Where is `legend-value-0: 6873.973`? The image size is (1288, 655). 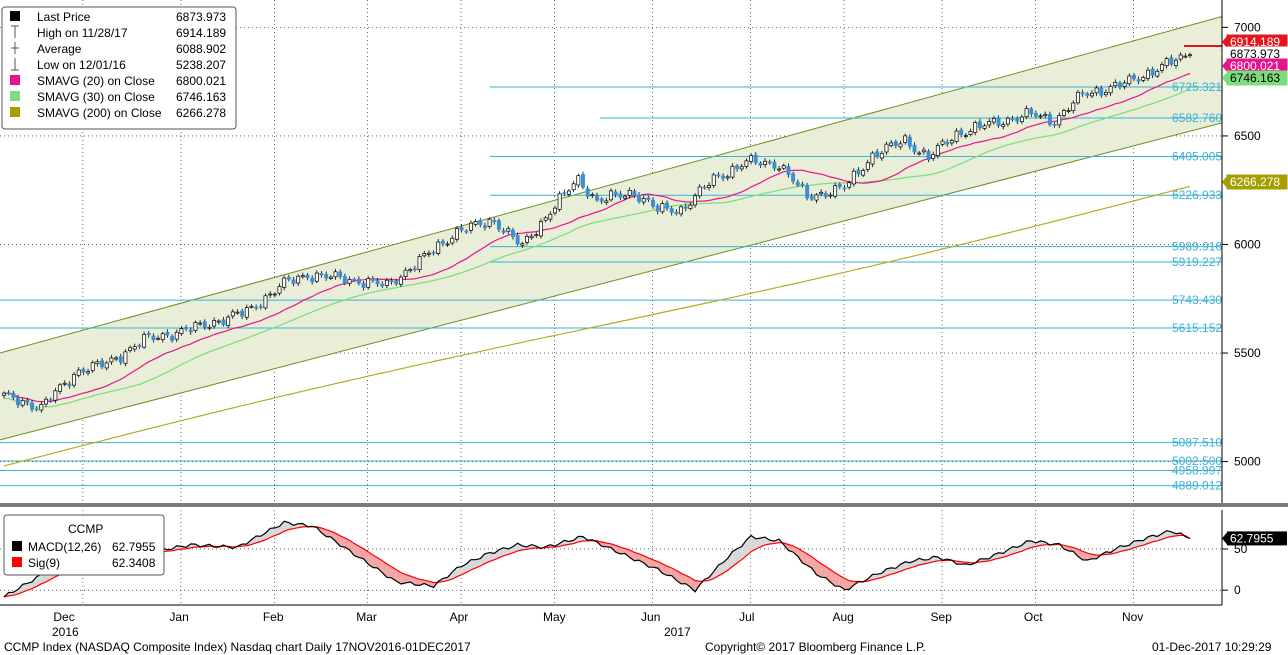 legend-value-0: 6873.973 is located at coordinates (201, 17).